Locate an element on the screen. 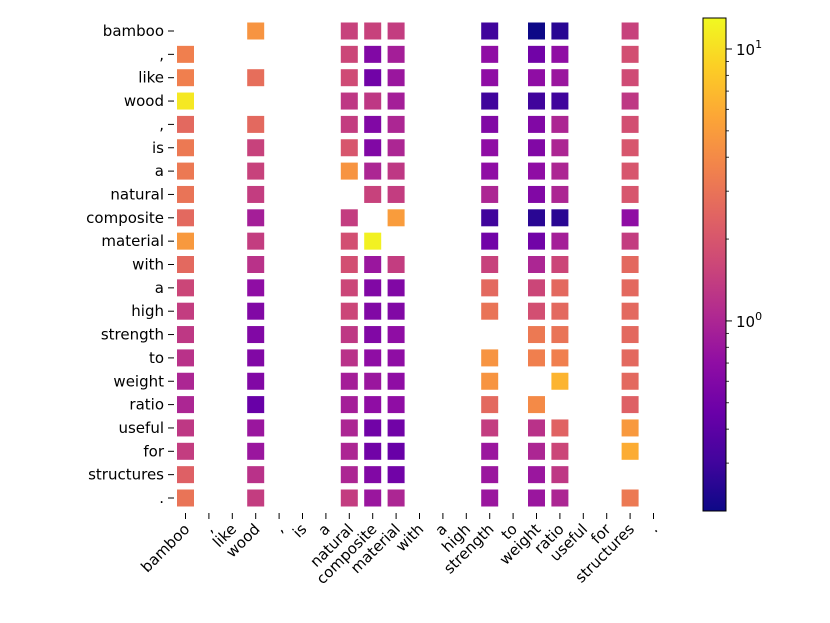 This screenshot has width=830, height=623. y-tick-label: material is located at coordinates (132, 241).